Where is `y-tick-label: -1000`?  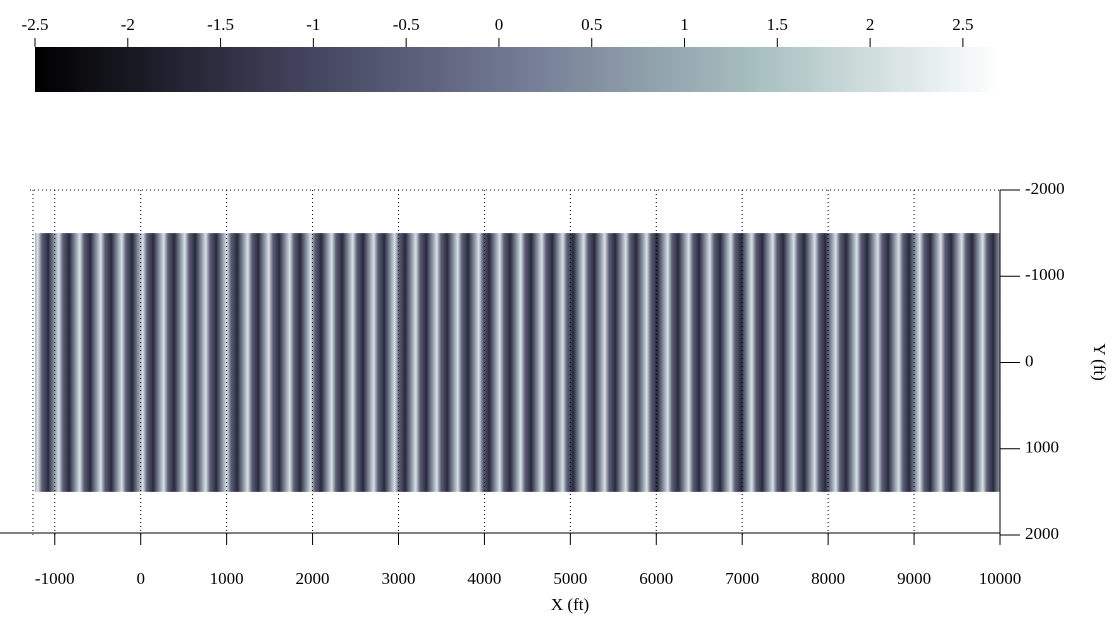
y-tick-label: -1000 is located at coordinates (1045, 274).